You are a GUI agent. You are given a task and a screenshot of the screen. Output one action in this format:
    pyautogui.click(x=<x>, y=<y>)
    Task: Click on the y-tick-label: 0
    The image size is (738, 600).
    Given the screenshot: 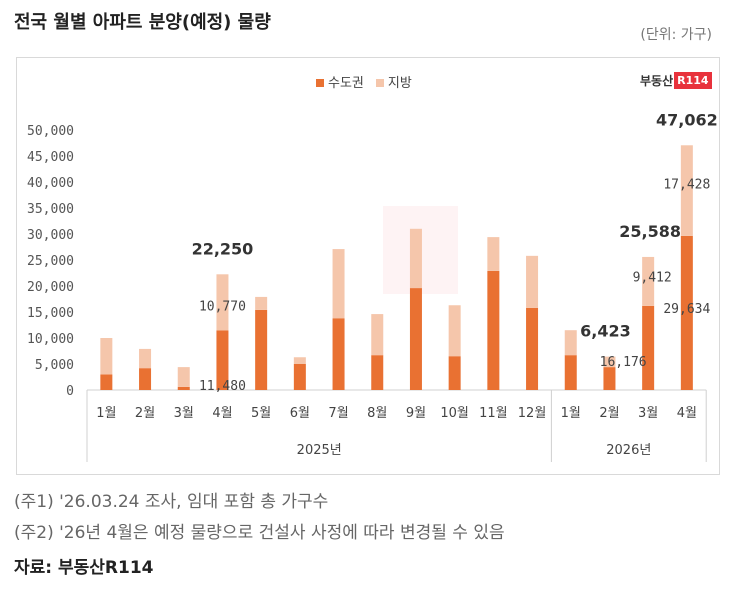 What is the action you would take?
    pyautogui.click(x=70, y=391)
    